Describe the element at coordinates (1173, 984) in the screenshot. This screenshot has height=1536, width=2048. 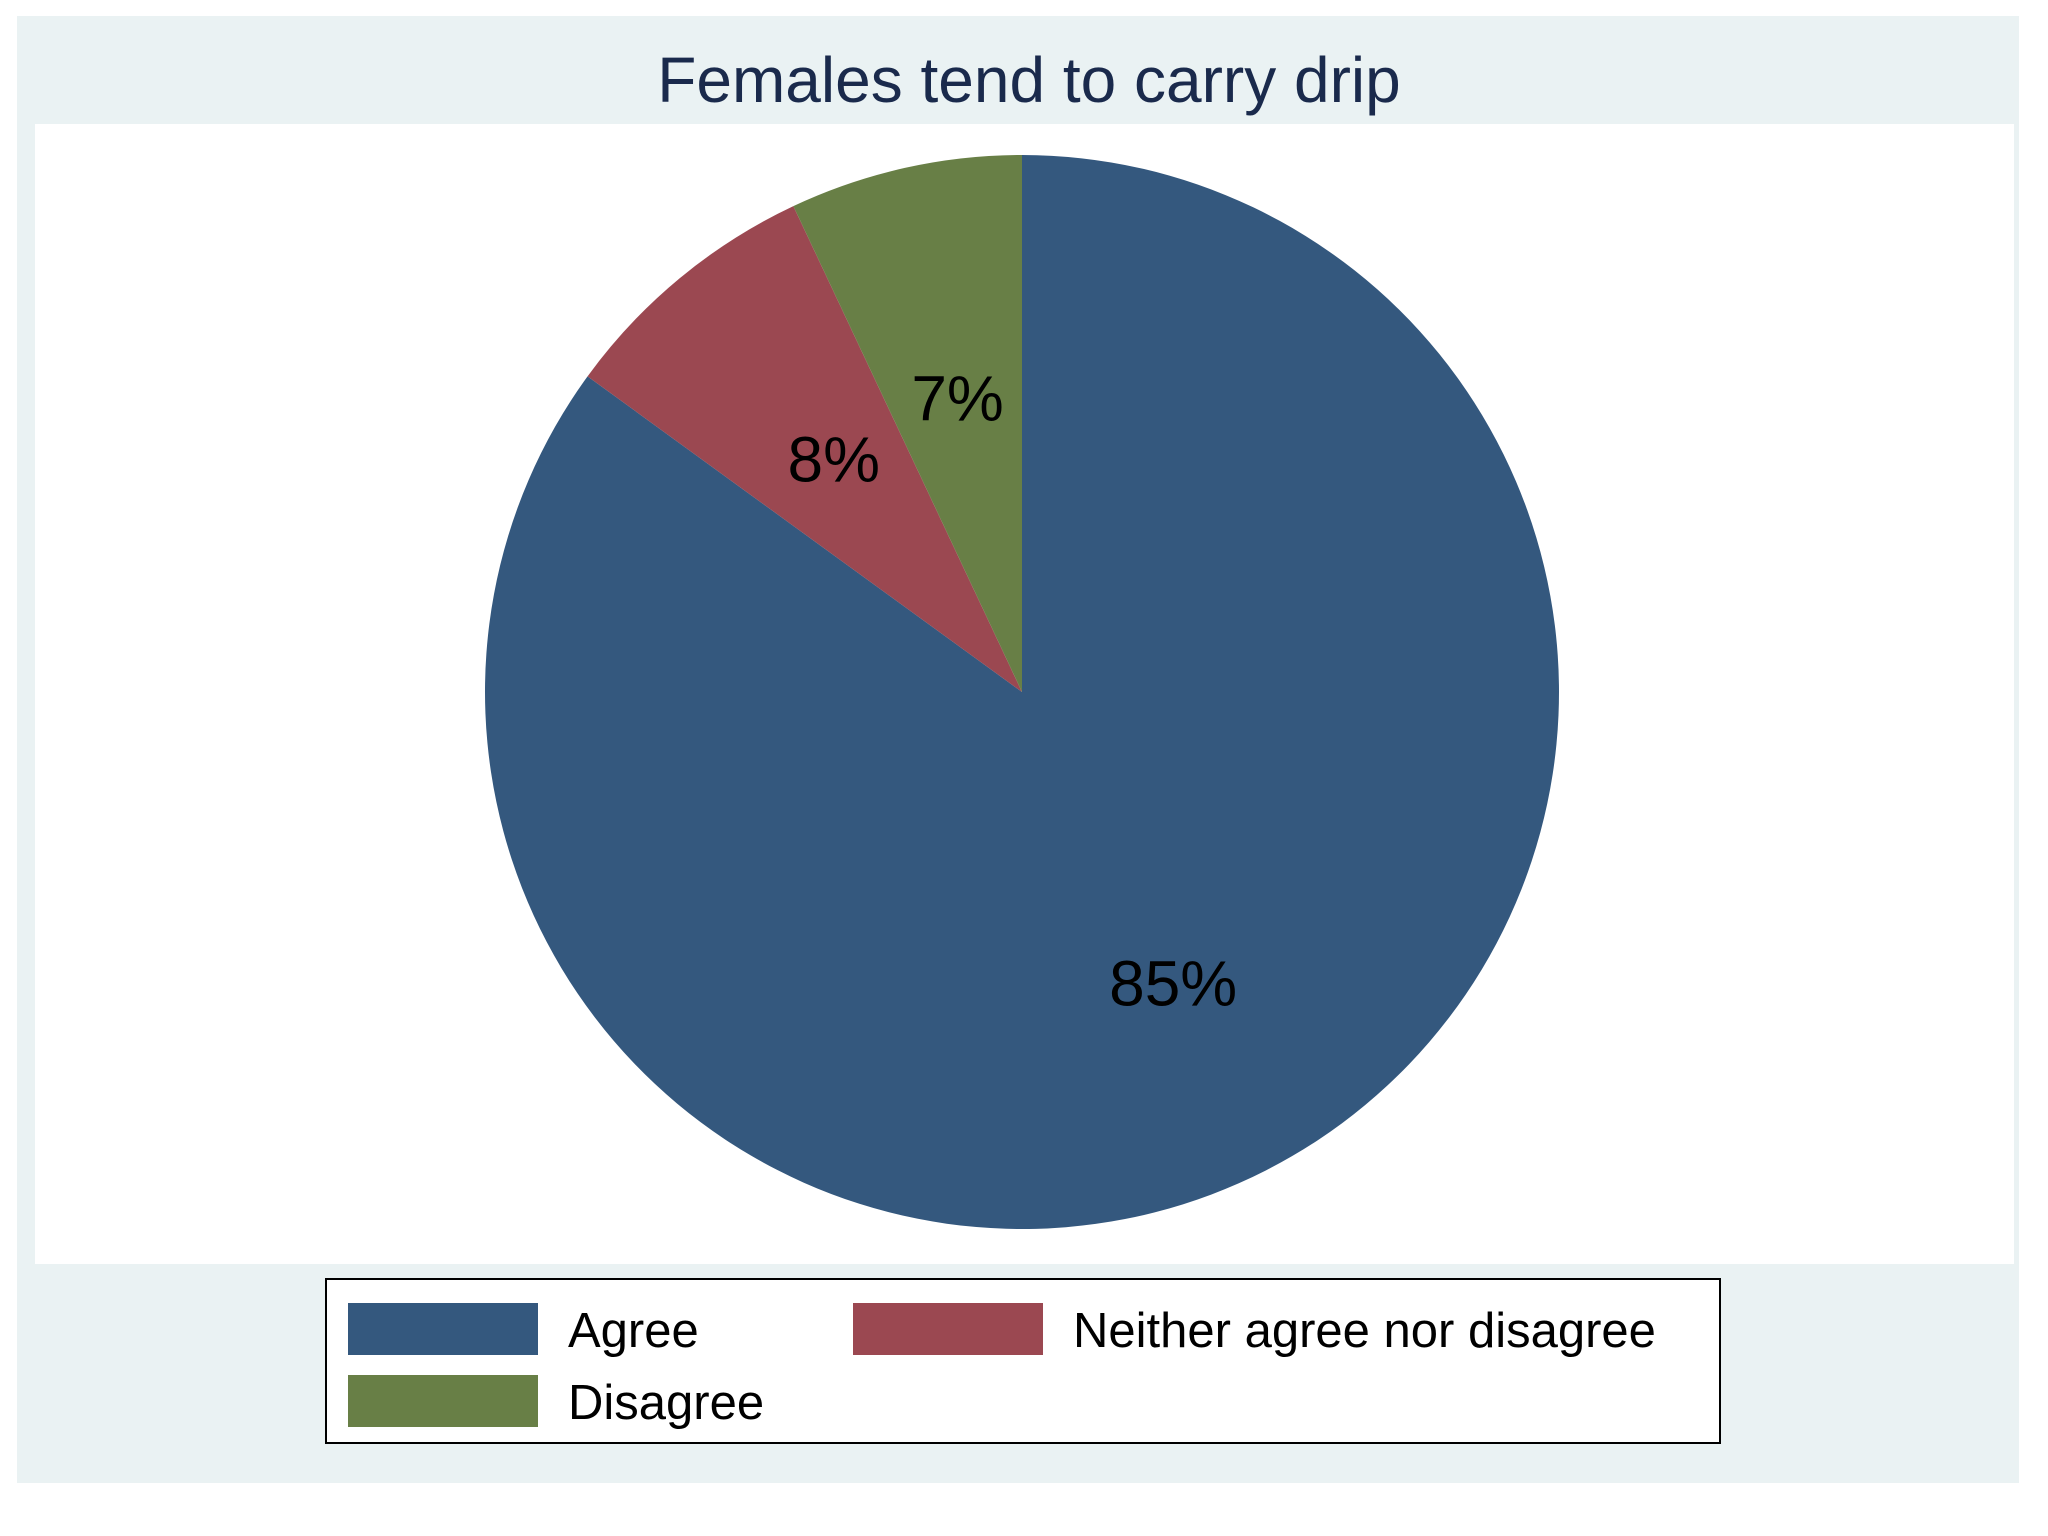
I see `pie-label-agree: 85%` at that location.